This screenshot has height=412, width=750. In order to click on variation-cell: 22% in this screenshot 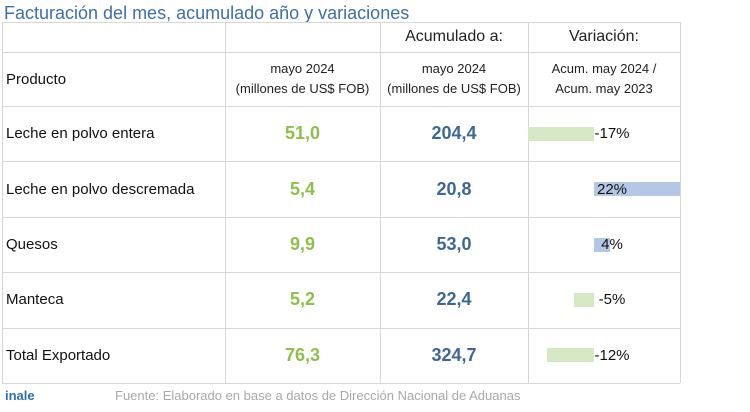, I will do `click(604, 188)`.